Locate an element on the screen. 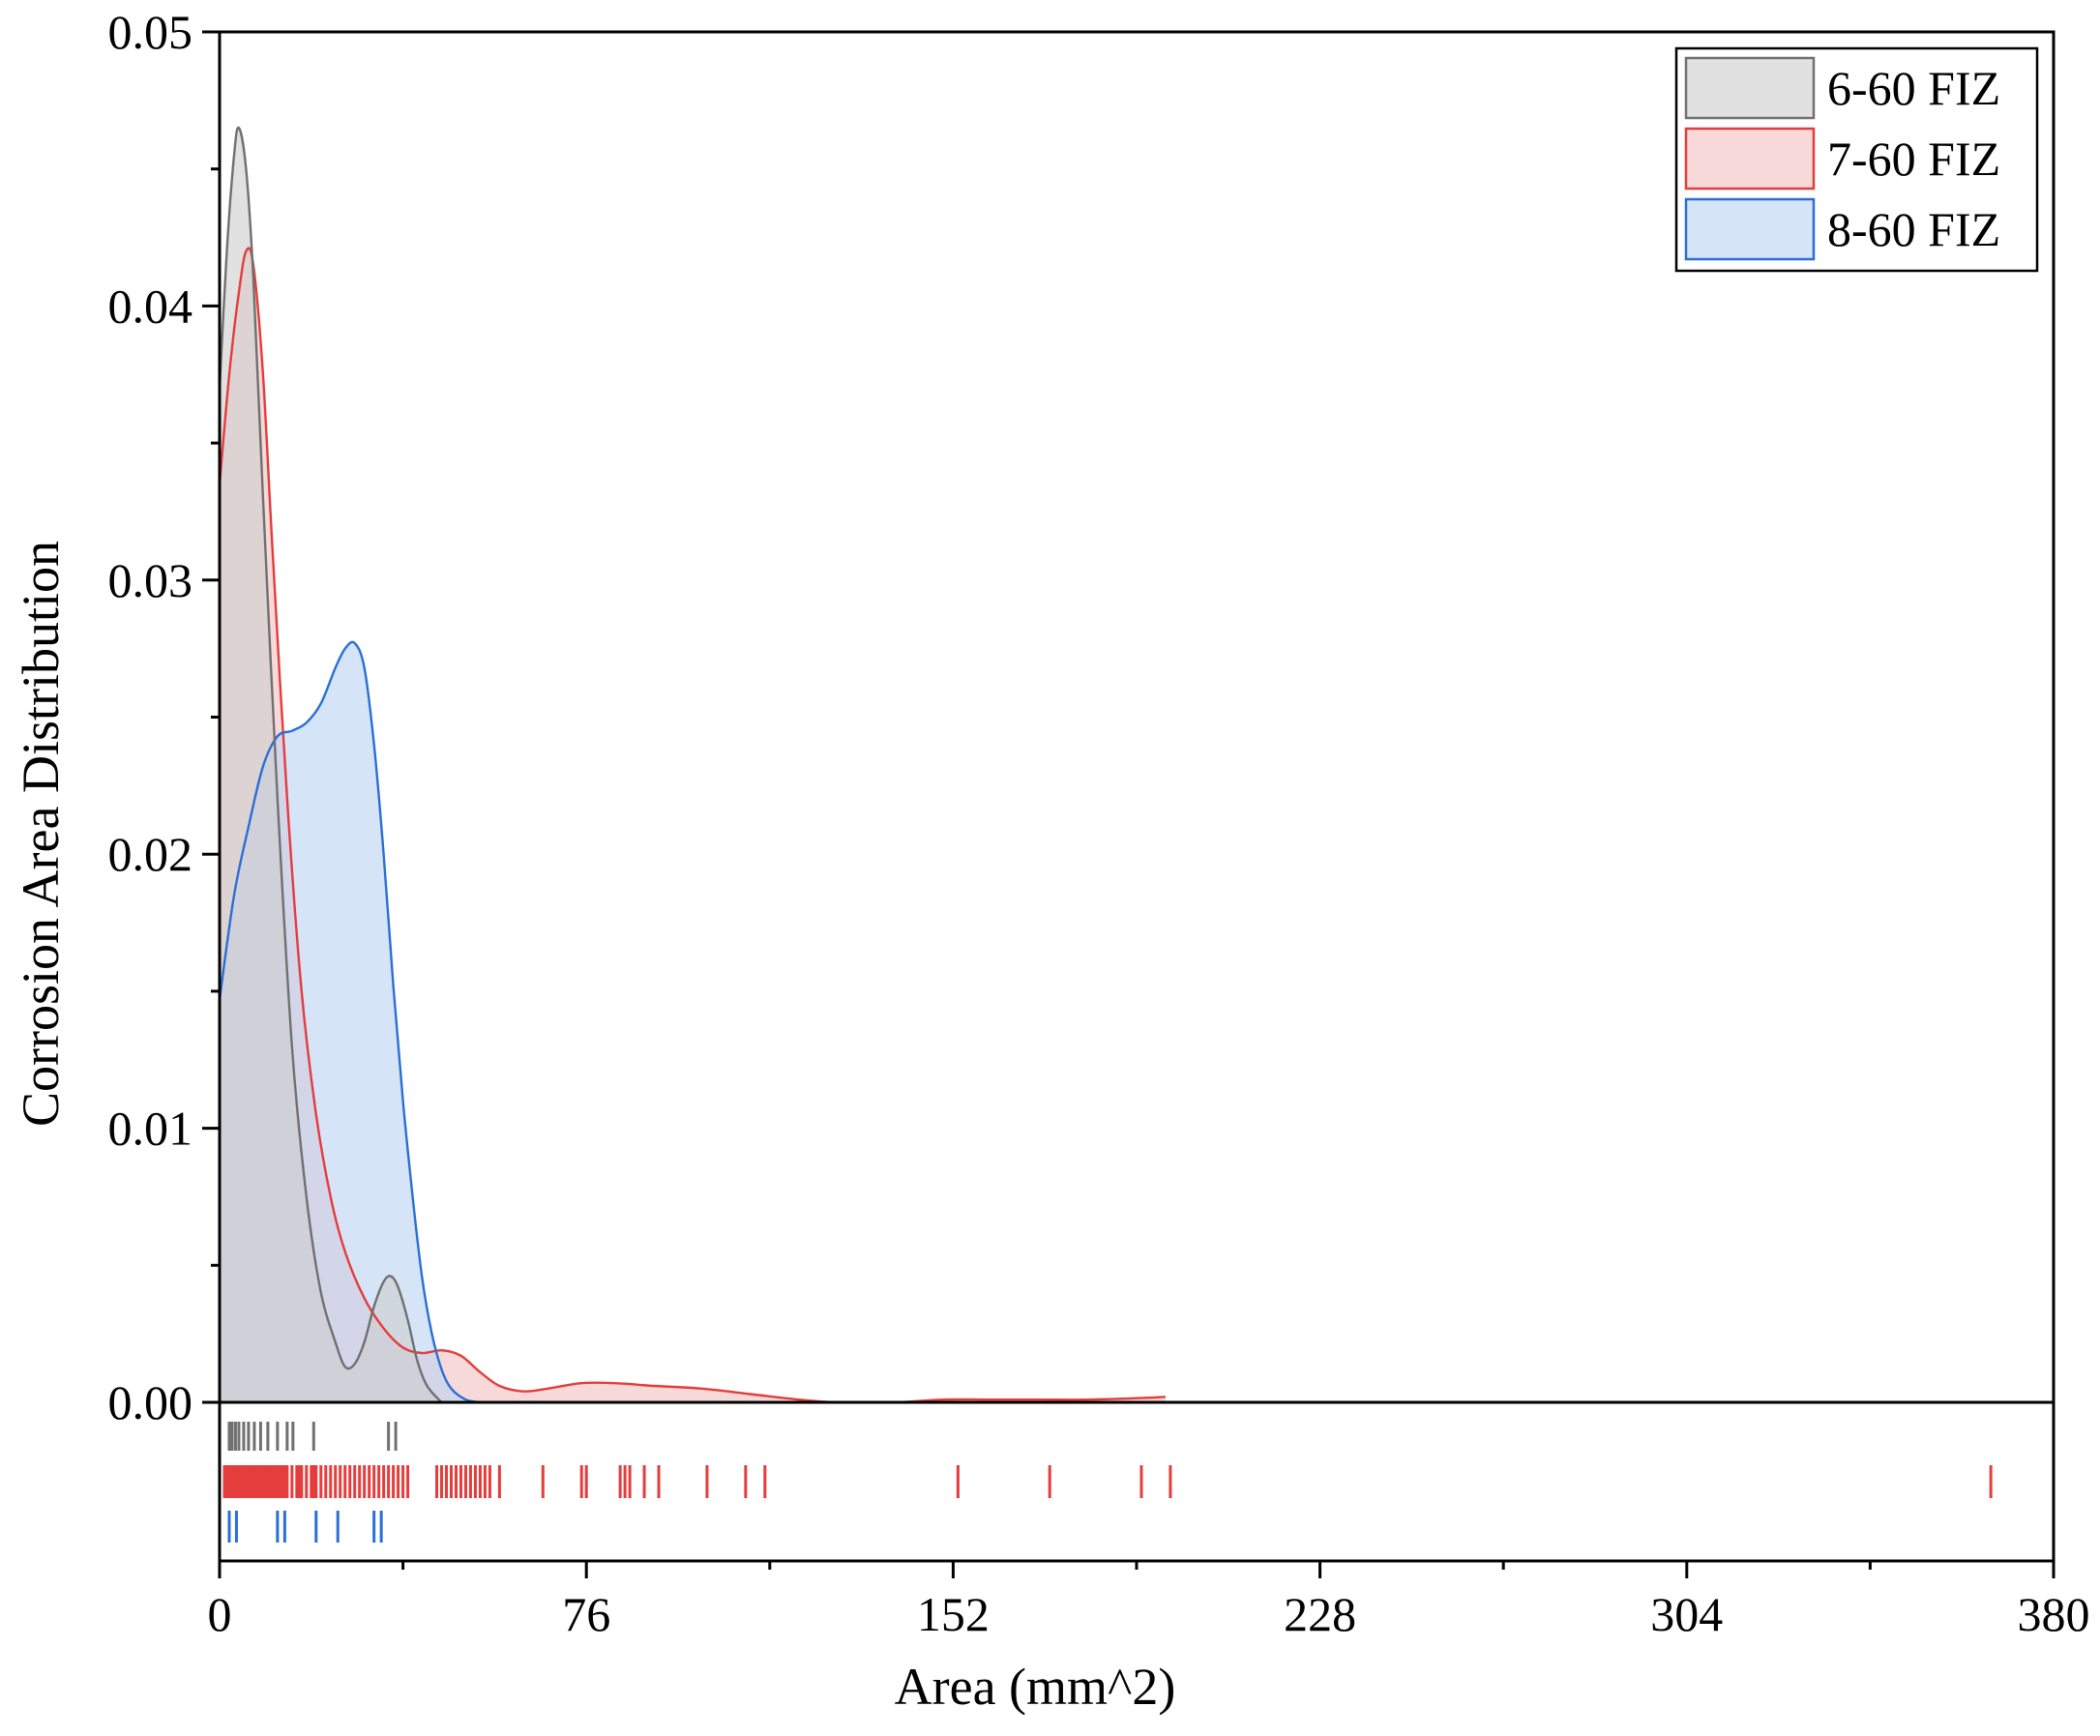 This screenshot has width=2100, height=1736. x-tick-label: 0 is located at coordinates (220, 1614).